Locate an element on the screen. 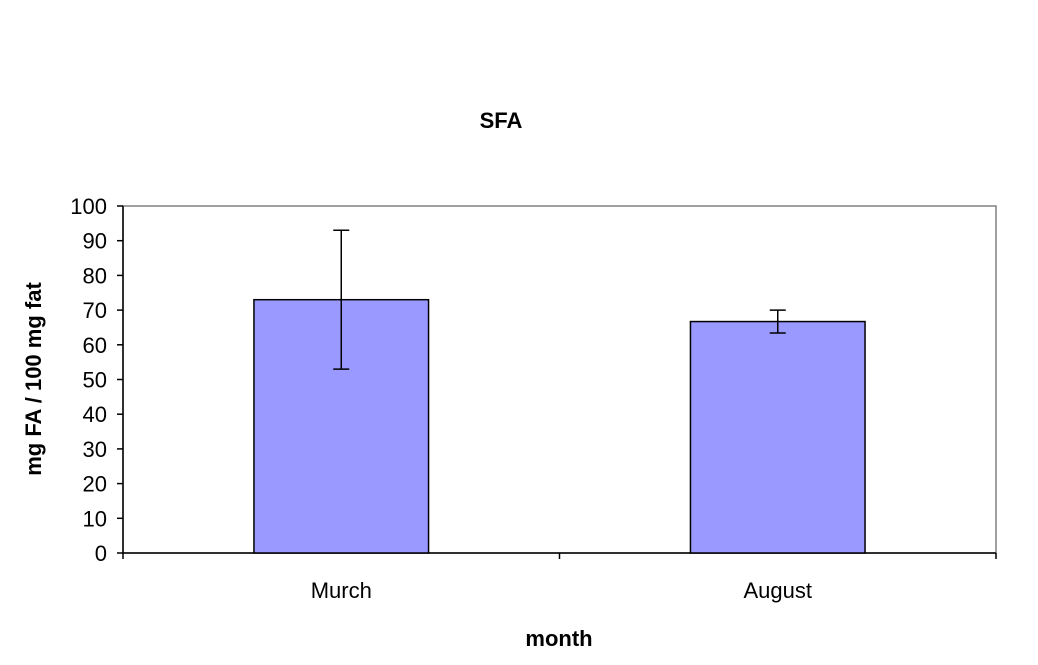 This screenshot has height=665, width=1038. x-tick-label: Murch is located at coordinates (341, 590).